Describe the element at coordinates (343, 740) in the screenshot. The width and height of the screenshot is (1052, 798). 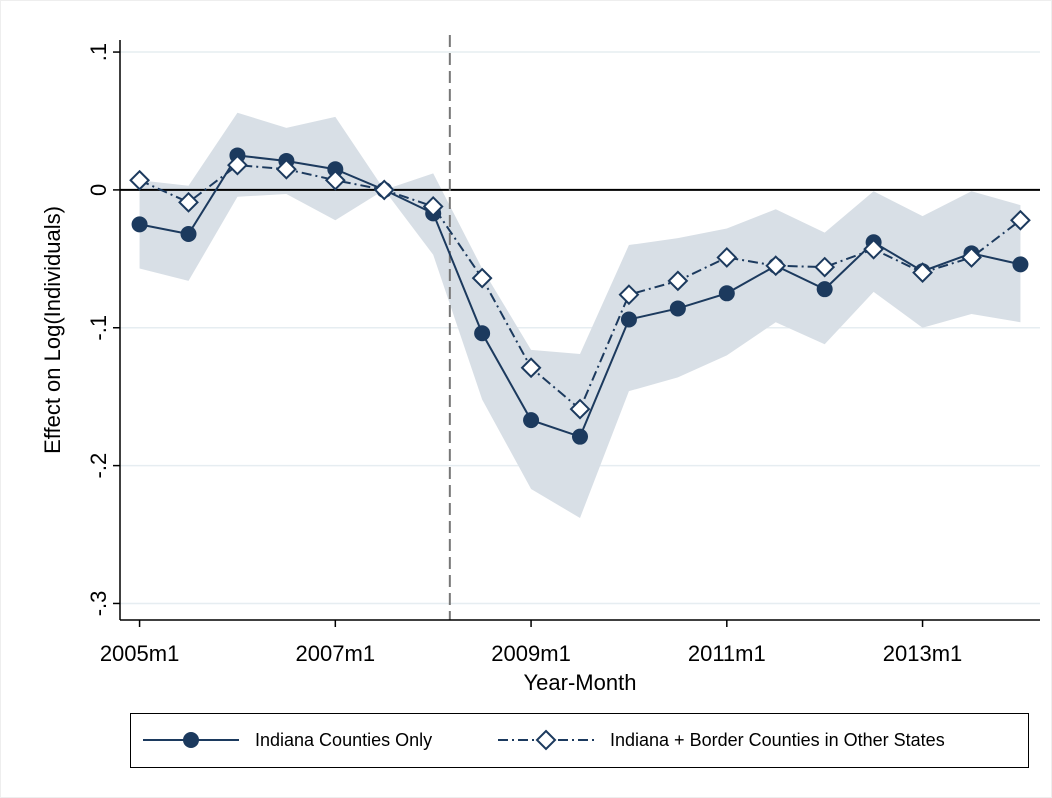
I see `legend-label: Indiana Counties Only` at that location.